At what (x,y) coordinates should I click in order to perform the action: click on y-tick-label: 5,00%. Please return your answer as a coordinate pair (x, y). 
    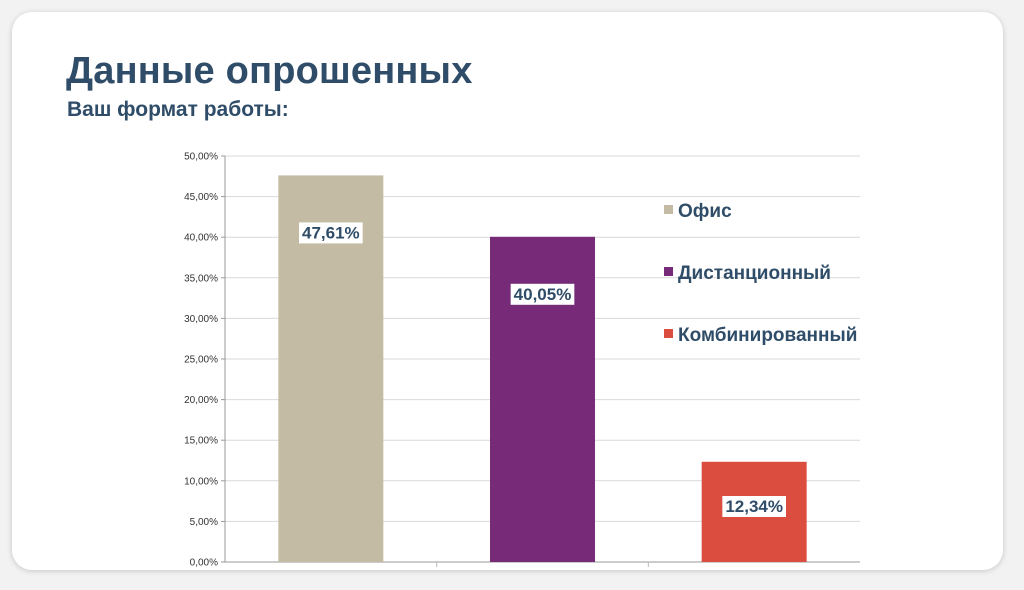
    Looking at the image, I should click on (204, 522).